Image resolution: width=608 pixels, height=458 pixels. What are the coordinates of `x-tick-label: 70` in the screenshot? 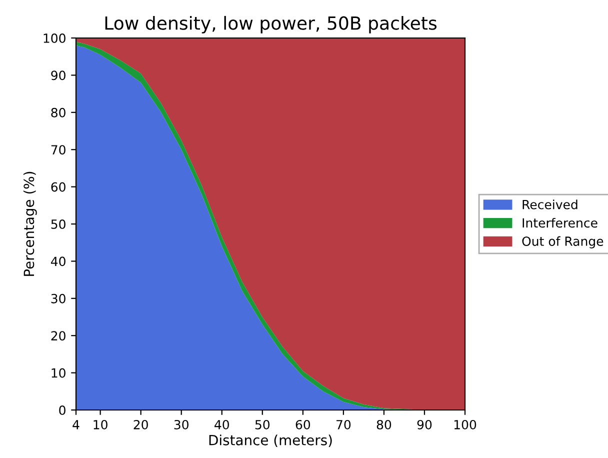 It's located at (343, 425).